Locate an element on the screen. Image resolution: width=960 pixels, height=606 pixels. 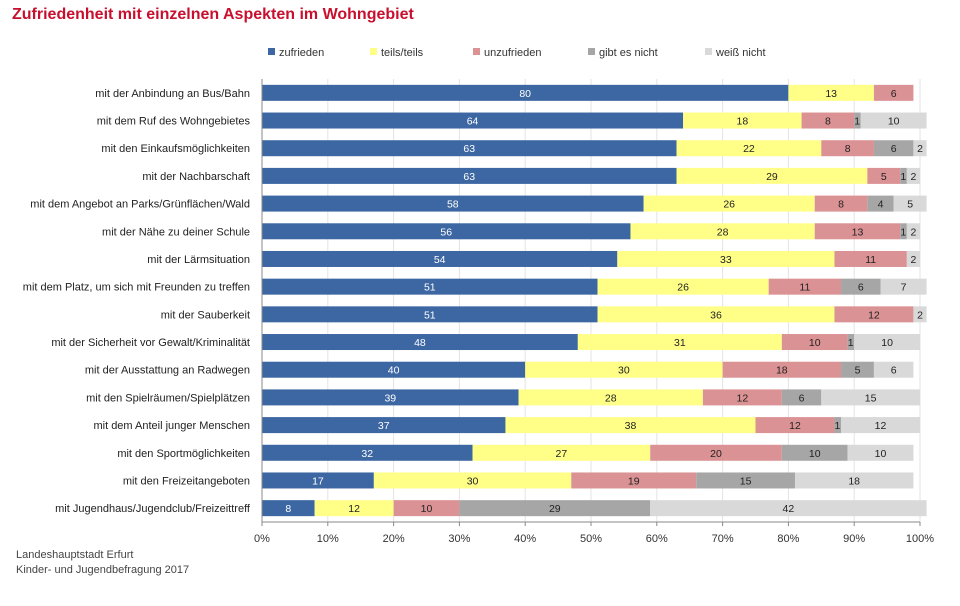
value-label: 31 is located at coordinates (680, 343).